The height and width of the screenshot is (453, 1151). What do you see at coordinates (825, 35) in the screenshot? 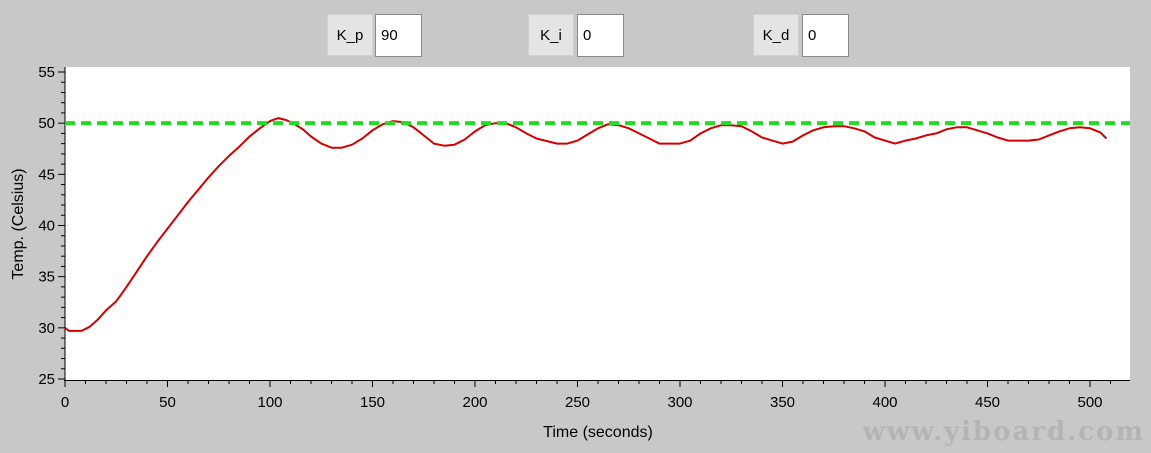
I see `kd-input` at bounding box center [825, 35].